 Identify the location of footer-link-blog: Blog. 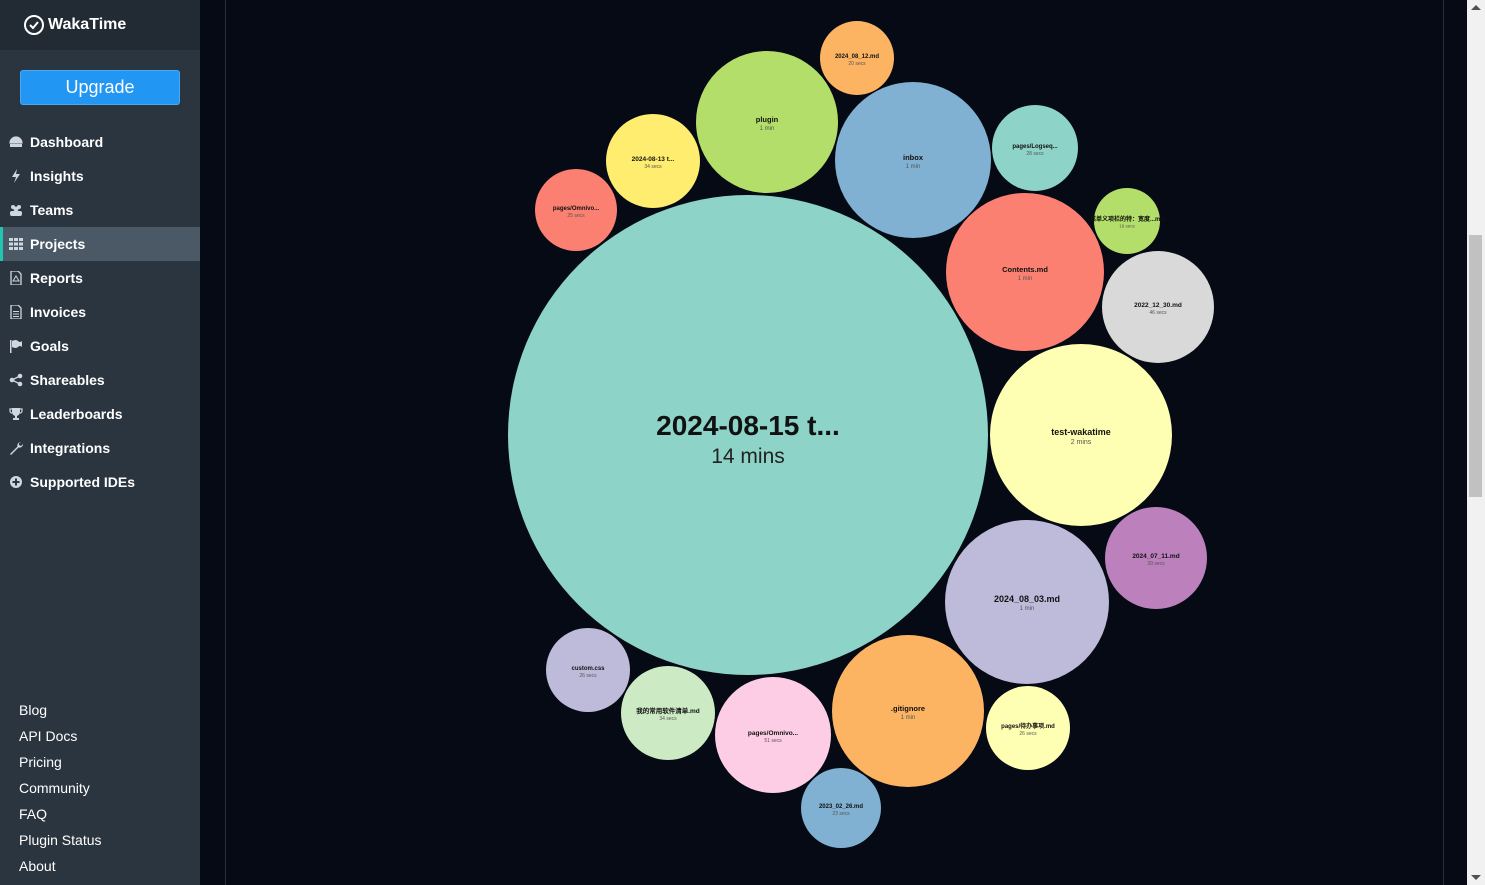
(33, 710).